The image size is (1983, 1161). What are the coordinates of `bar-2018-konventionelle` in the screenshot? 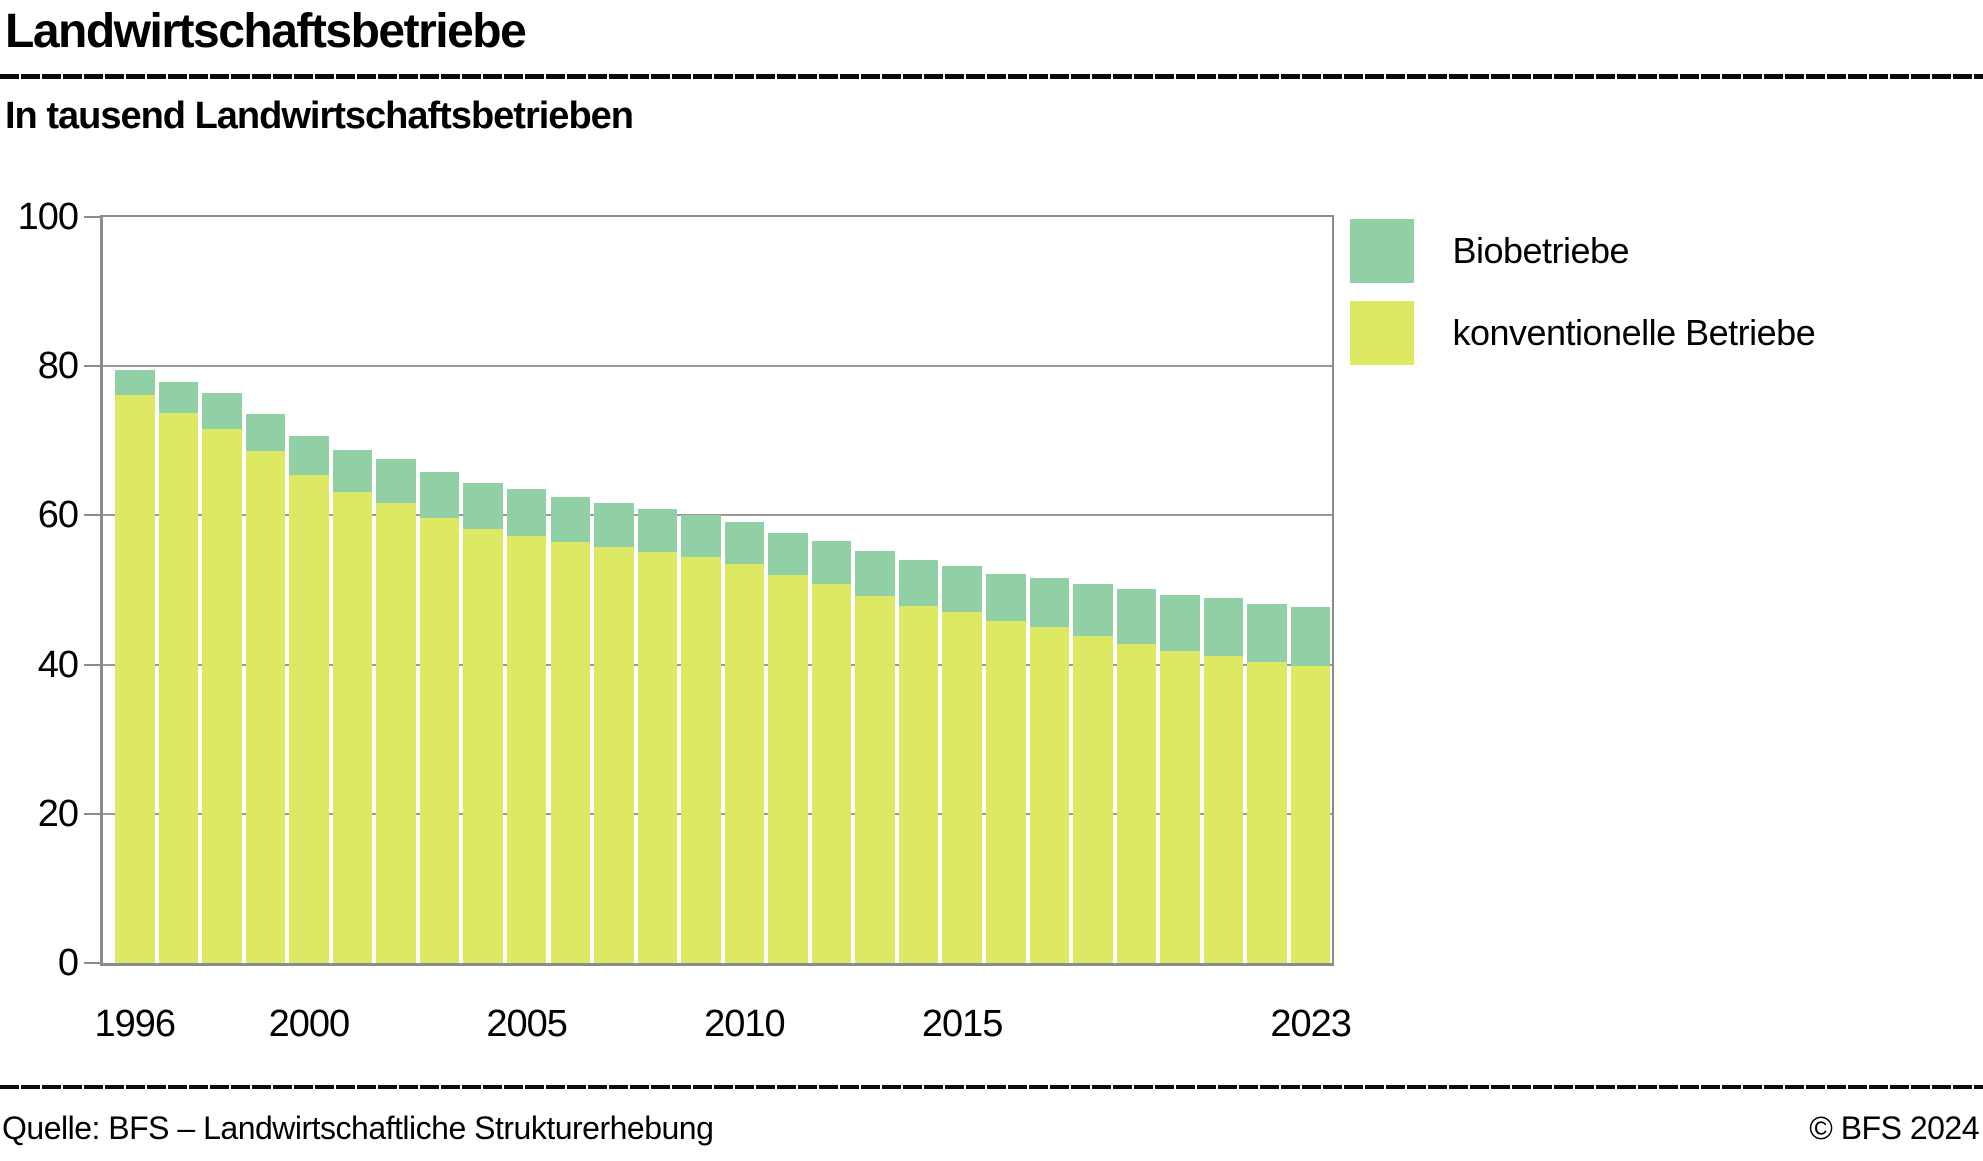 It's located at (1093, 799).